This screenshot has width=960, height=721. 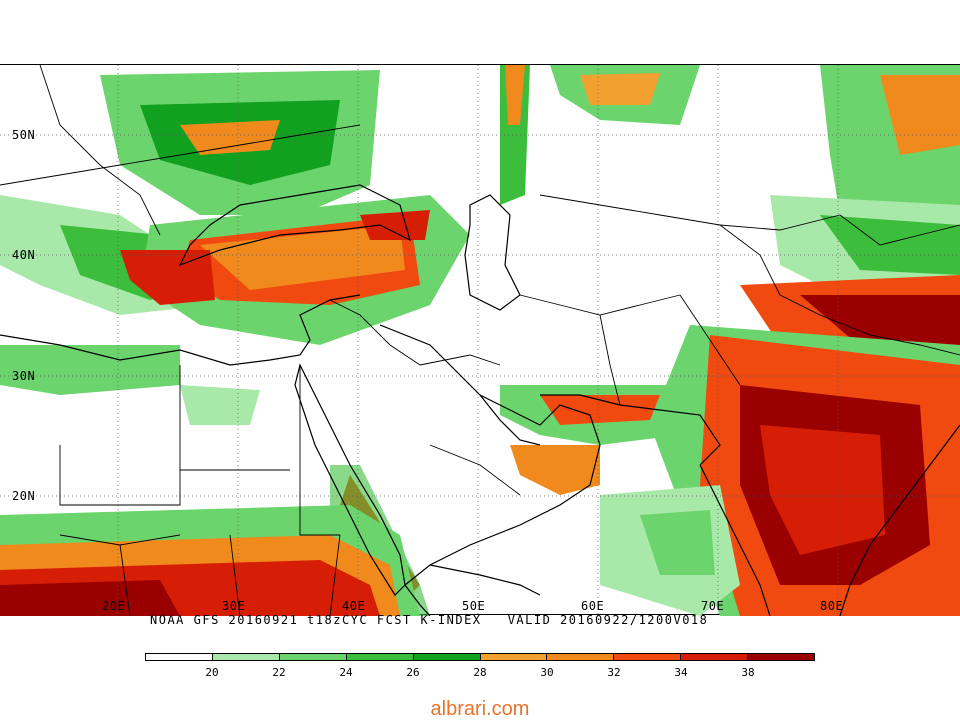 I want to click on lon-label-30e: 30E, so click(x=234, y=606).